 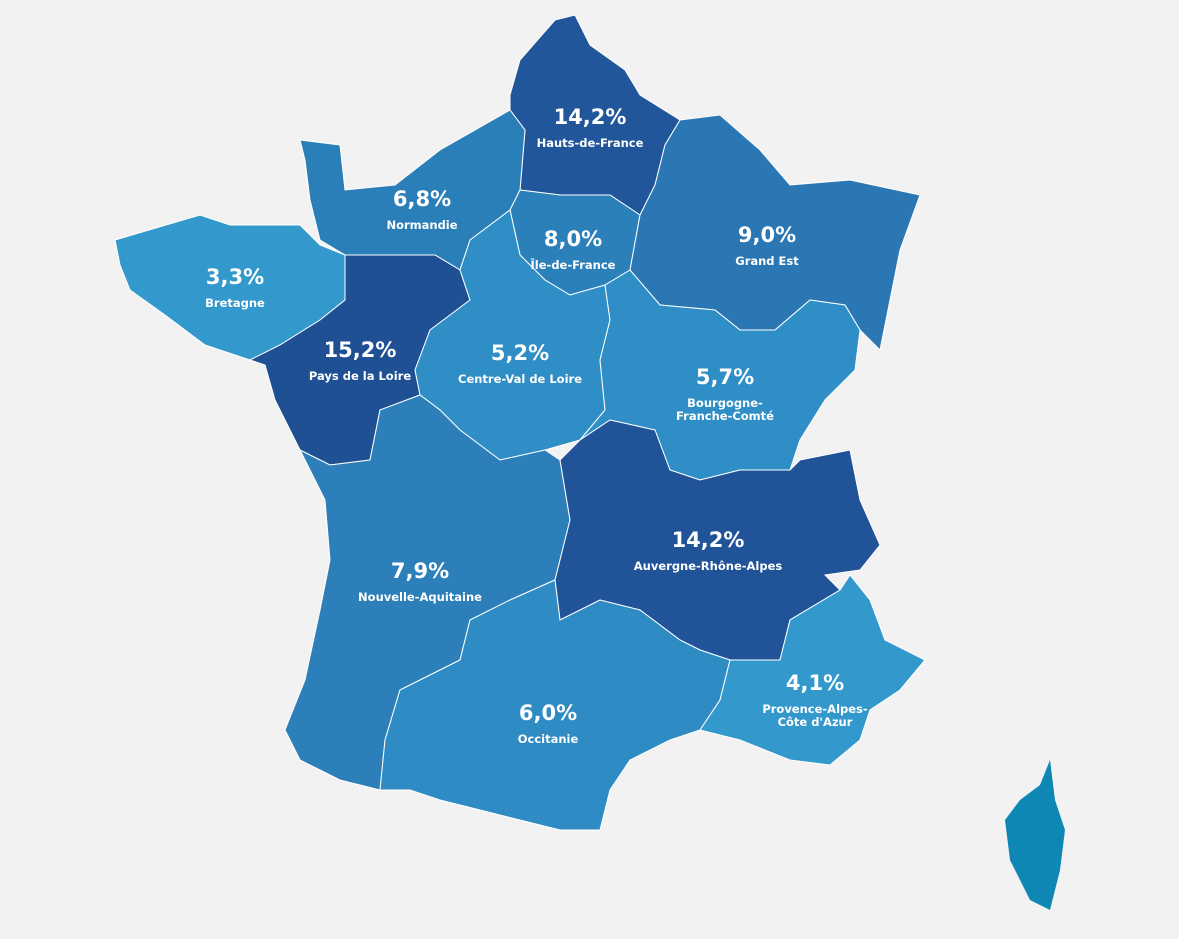 What do you see at coordinates (725, 377) in the screenshot?
I see `value-label: 5,7%` at bounding box center [725, 377].